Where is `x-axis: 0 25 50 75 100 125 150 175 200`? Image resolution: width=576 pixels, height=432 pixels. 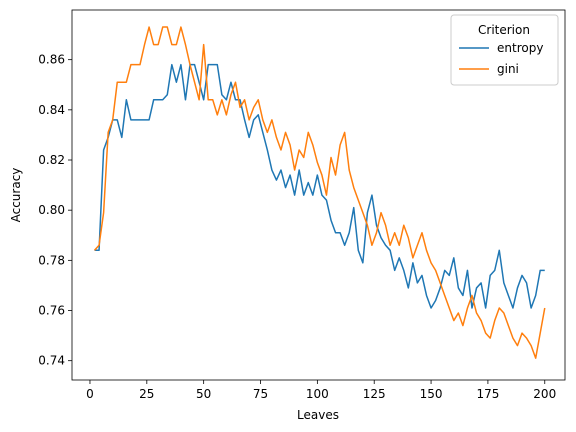
x-axis: 0 25 50 75 100 125 150 175 200 is located at coordinates (321, 390).